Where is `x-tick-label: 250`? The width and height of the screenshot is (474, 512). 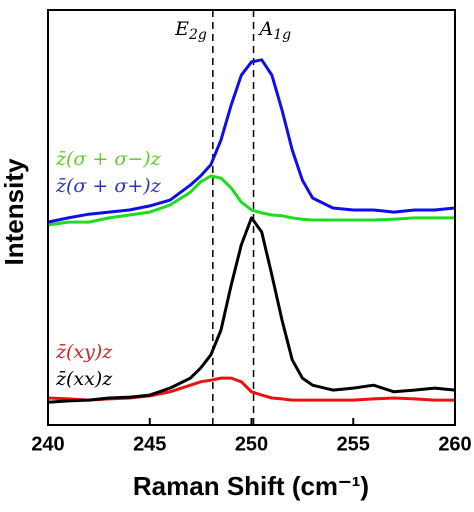 x-tick-label: 250 is located at coordinates (251, 444).